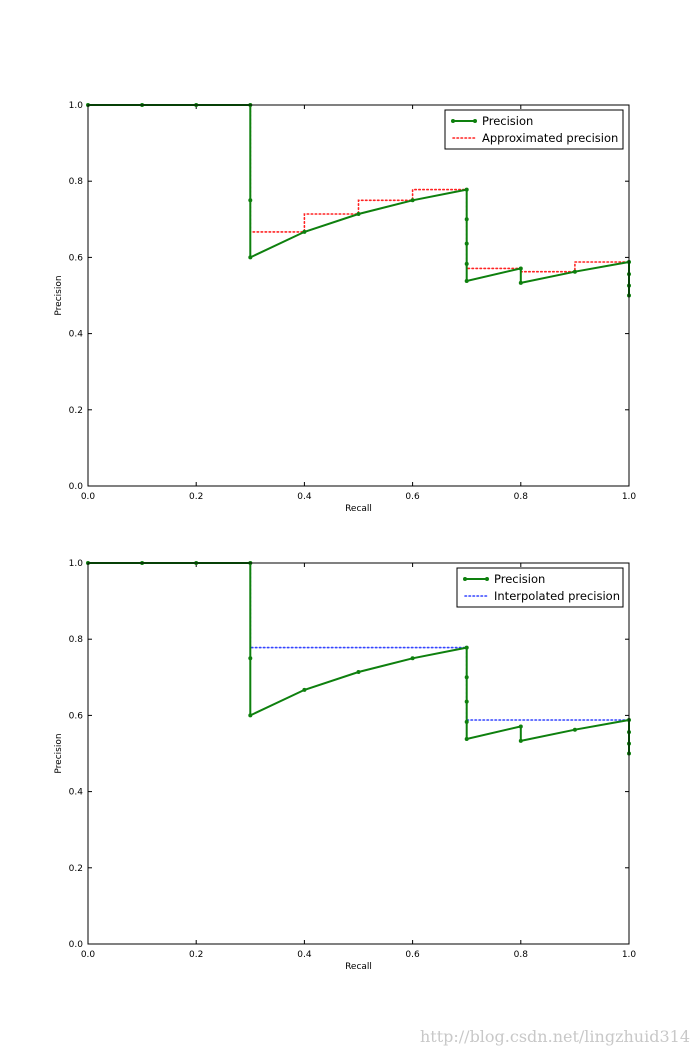 This screenshot has height=1050, width=700. What do you see at coordinates (550, 138) in the screenshot?
I see `legend-label: Approximated precision` at bounding box center [550, 138].